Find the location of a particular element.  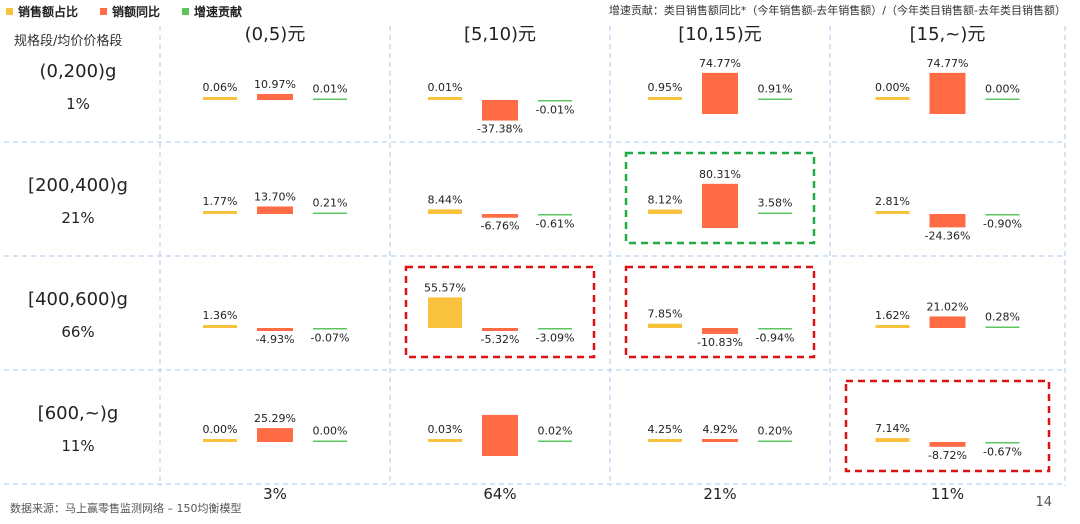

data-label: -0.67% is located at coordinates (1002, 452).